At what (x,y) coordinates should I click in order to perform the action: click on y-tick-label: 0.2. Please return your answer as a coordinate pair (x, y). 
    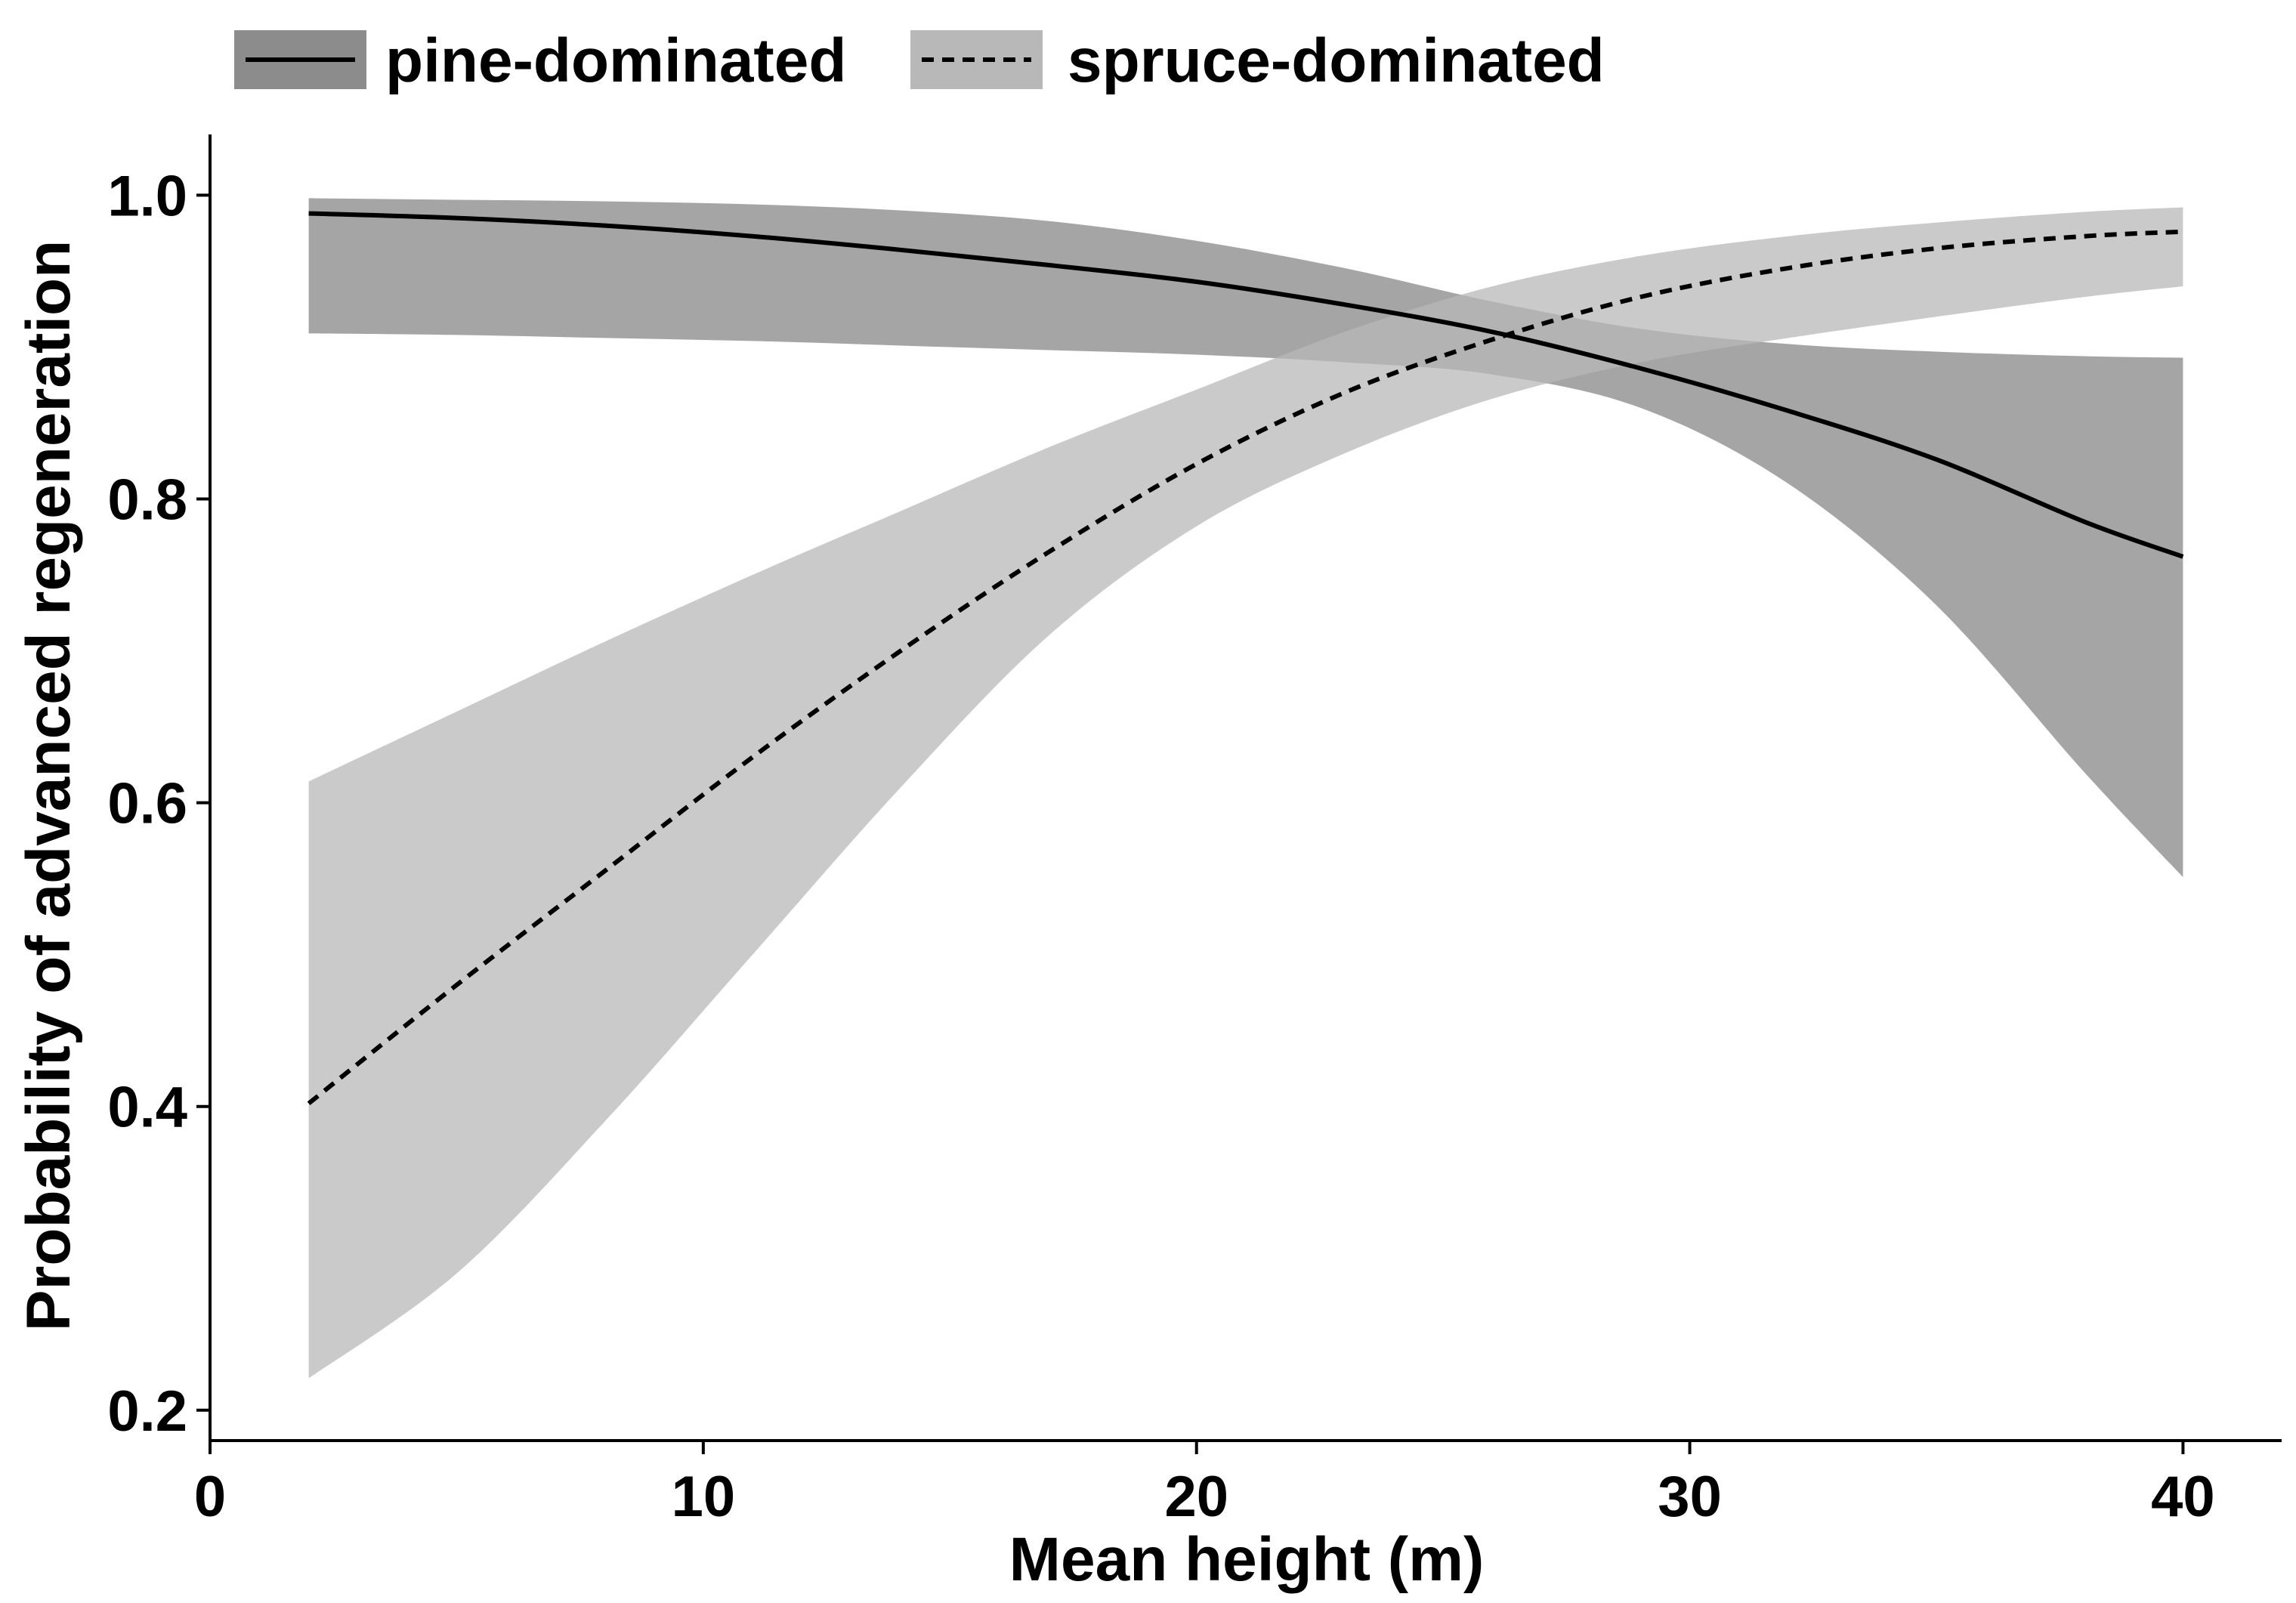
    Looking at the image, I should click on (147, 1411).